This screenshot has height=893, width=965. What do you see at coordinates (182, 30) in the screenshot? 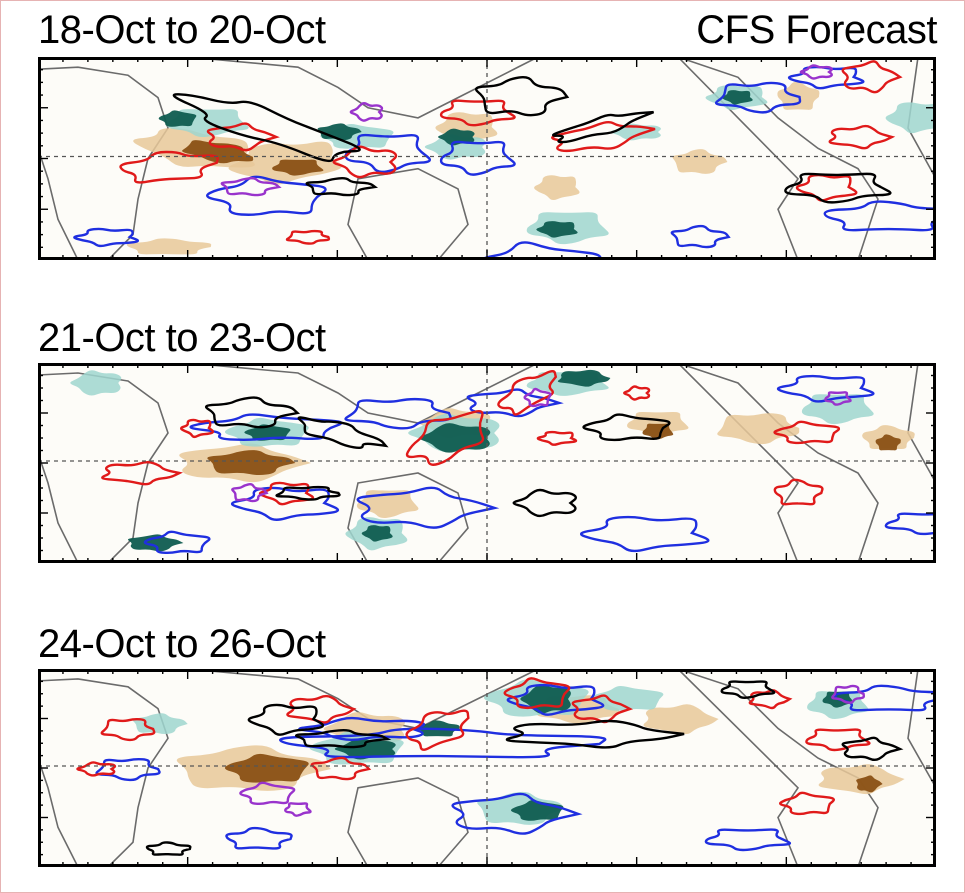
I see `panel-1-title: 18-Oct to 20-Oct` at bounding box center [182, 30].